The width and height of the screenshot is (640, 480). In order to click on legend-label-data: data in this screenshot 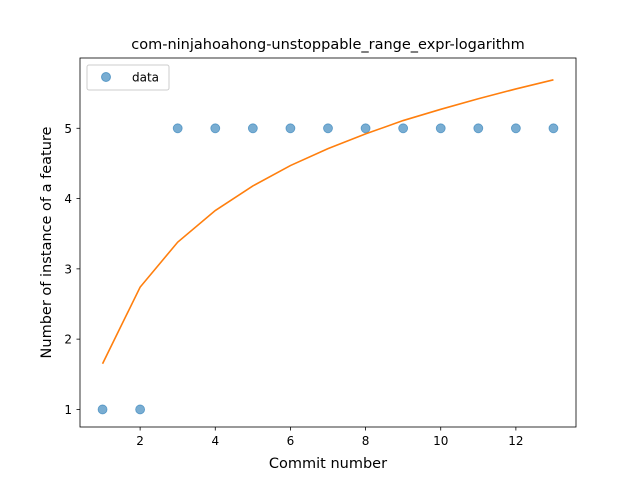, I will do `click(145, 78)`.